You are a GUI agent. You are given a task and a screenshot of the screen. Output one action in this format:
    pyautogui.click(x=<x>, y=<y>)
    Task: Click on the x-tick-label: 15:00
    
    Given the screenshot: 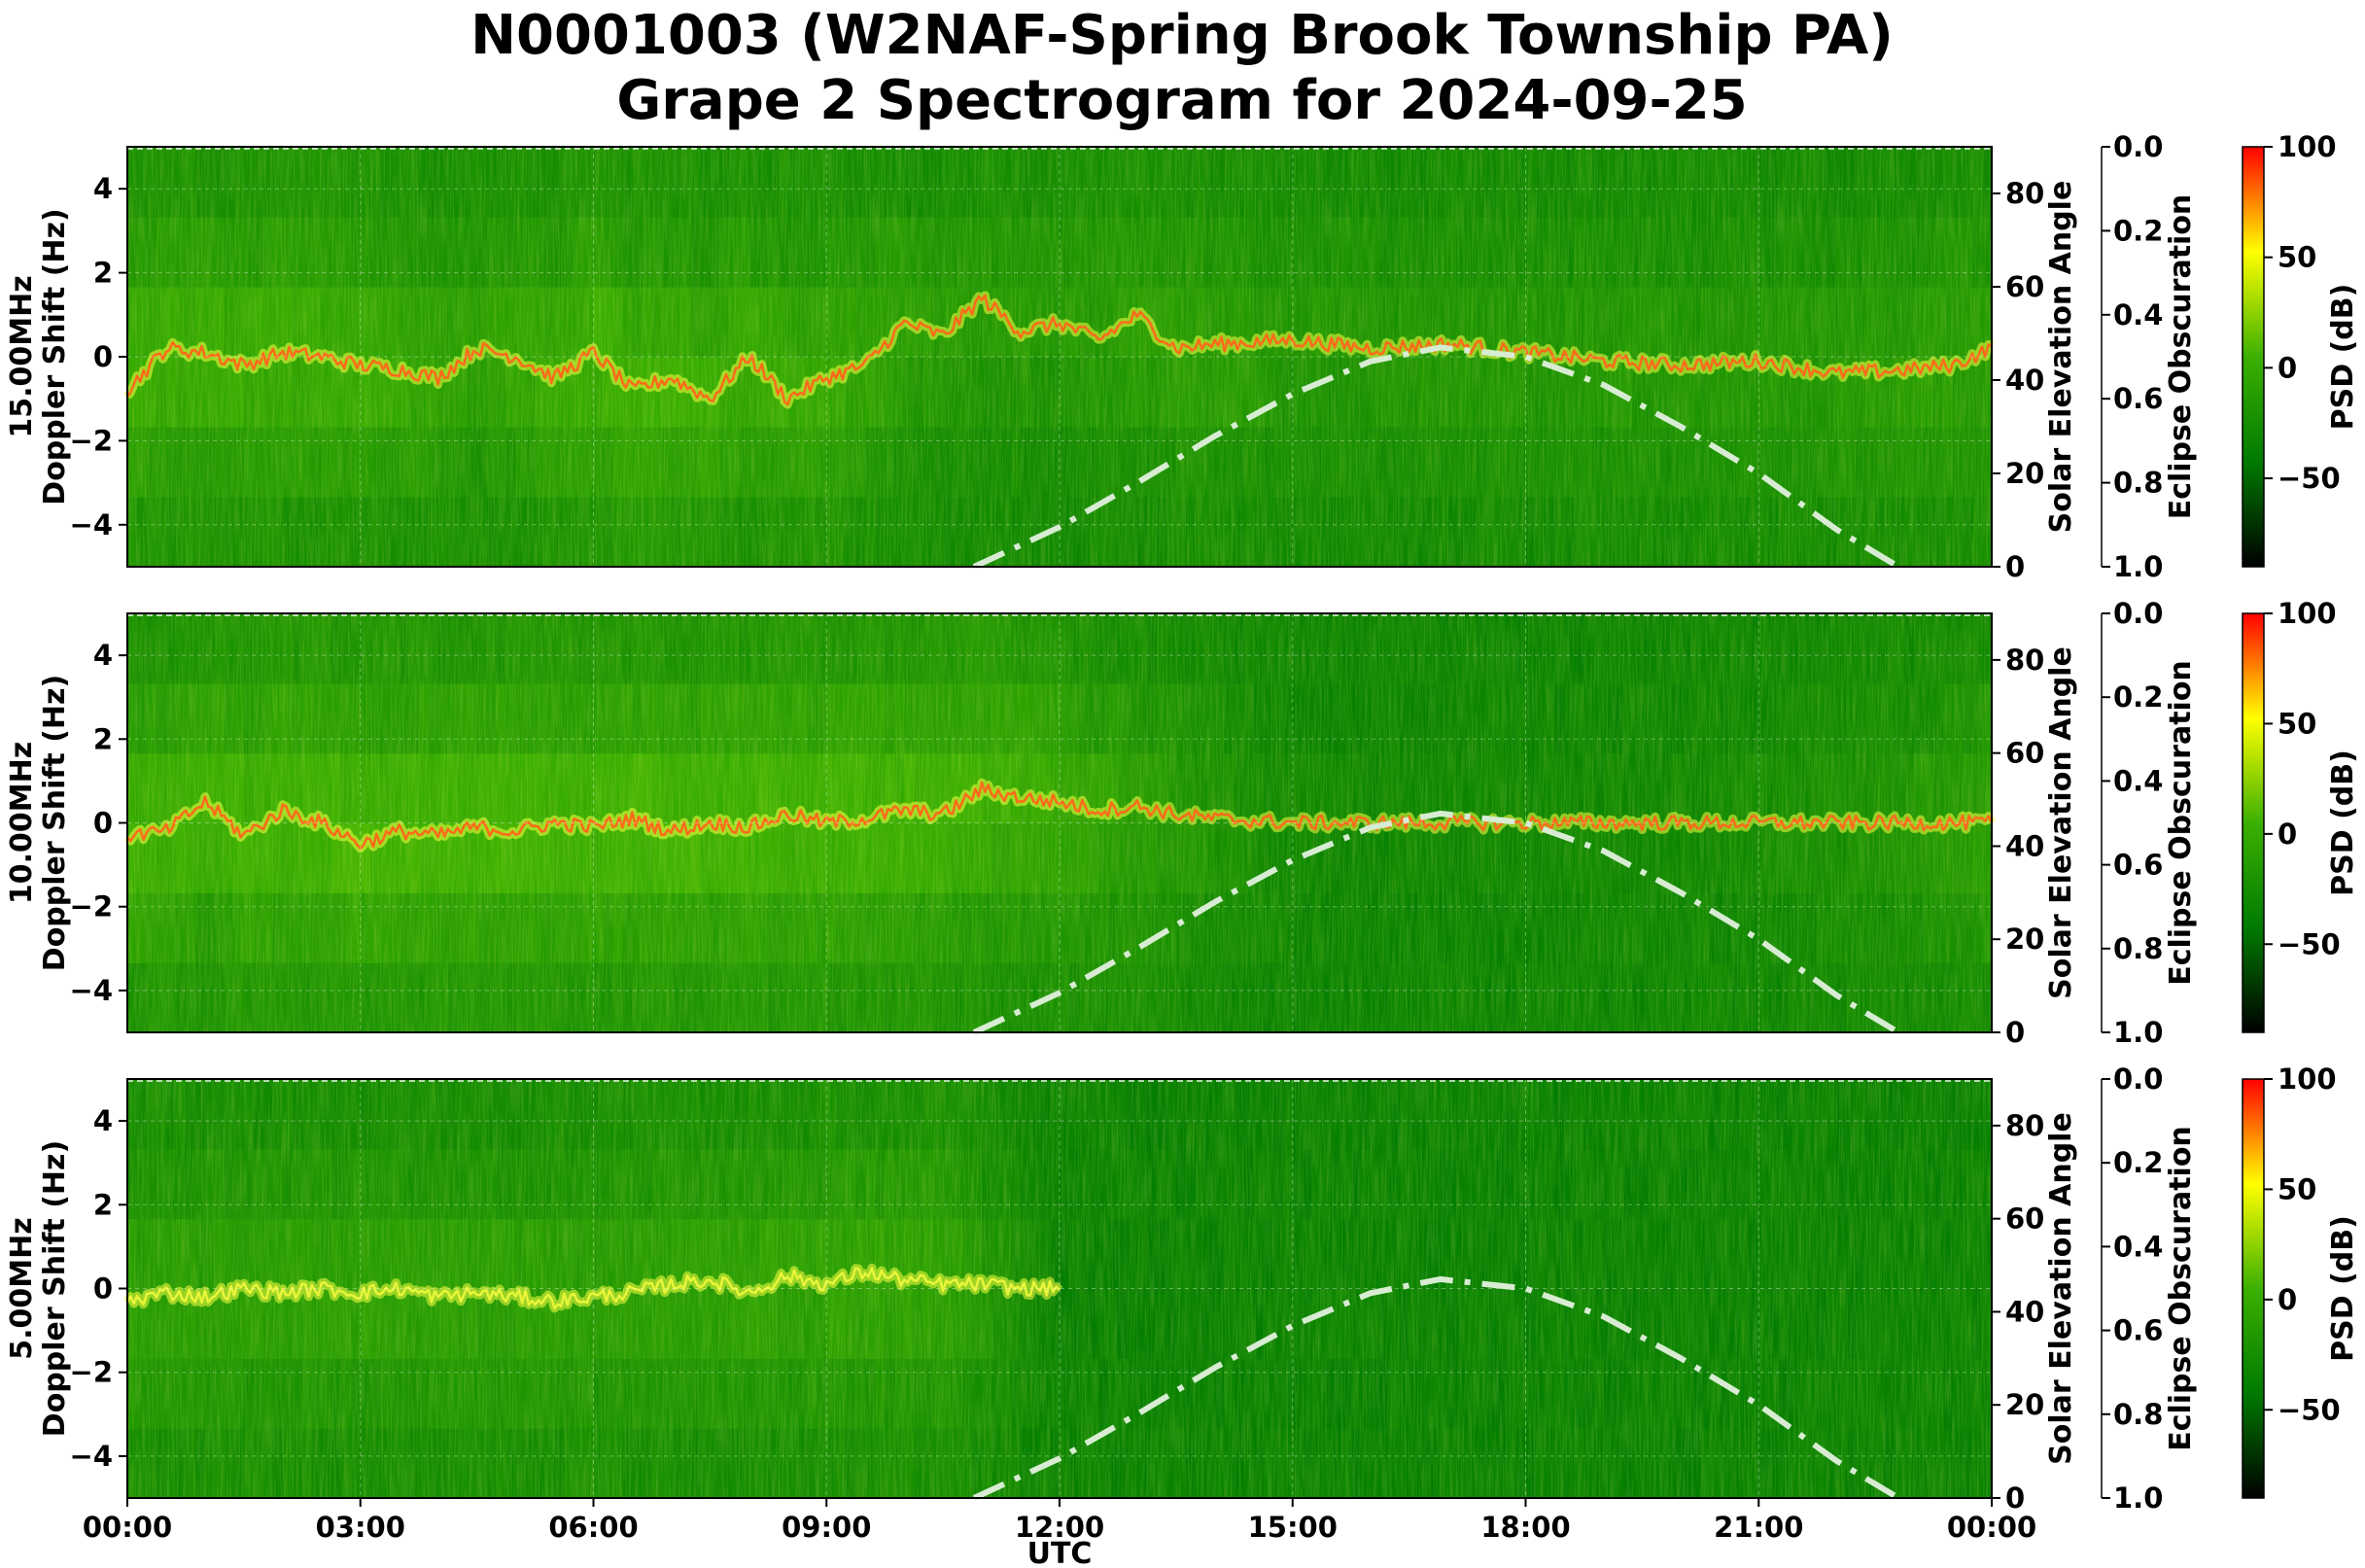 What is the action you would take?
    pyautogui.click(x=1293, y=1527)
    